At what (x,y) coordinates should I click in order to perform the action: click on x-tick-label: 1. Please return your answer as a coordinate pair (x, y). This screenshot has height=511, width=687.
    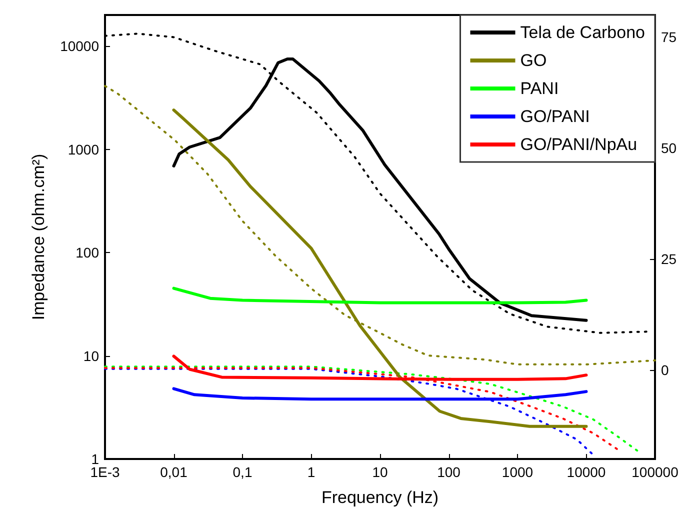
    Looking at the image, I should click on (311, 472).